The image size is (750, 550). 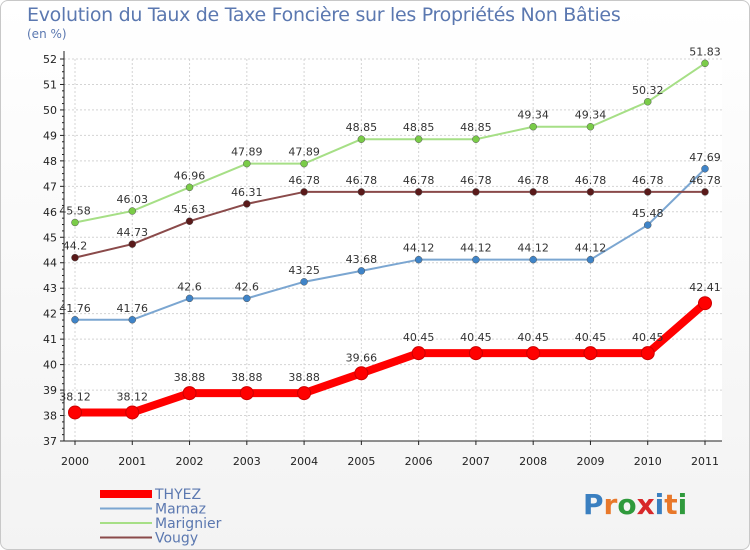 I want to click on x-tick-label: 2007, so click(x=476, y=461).